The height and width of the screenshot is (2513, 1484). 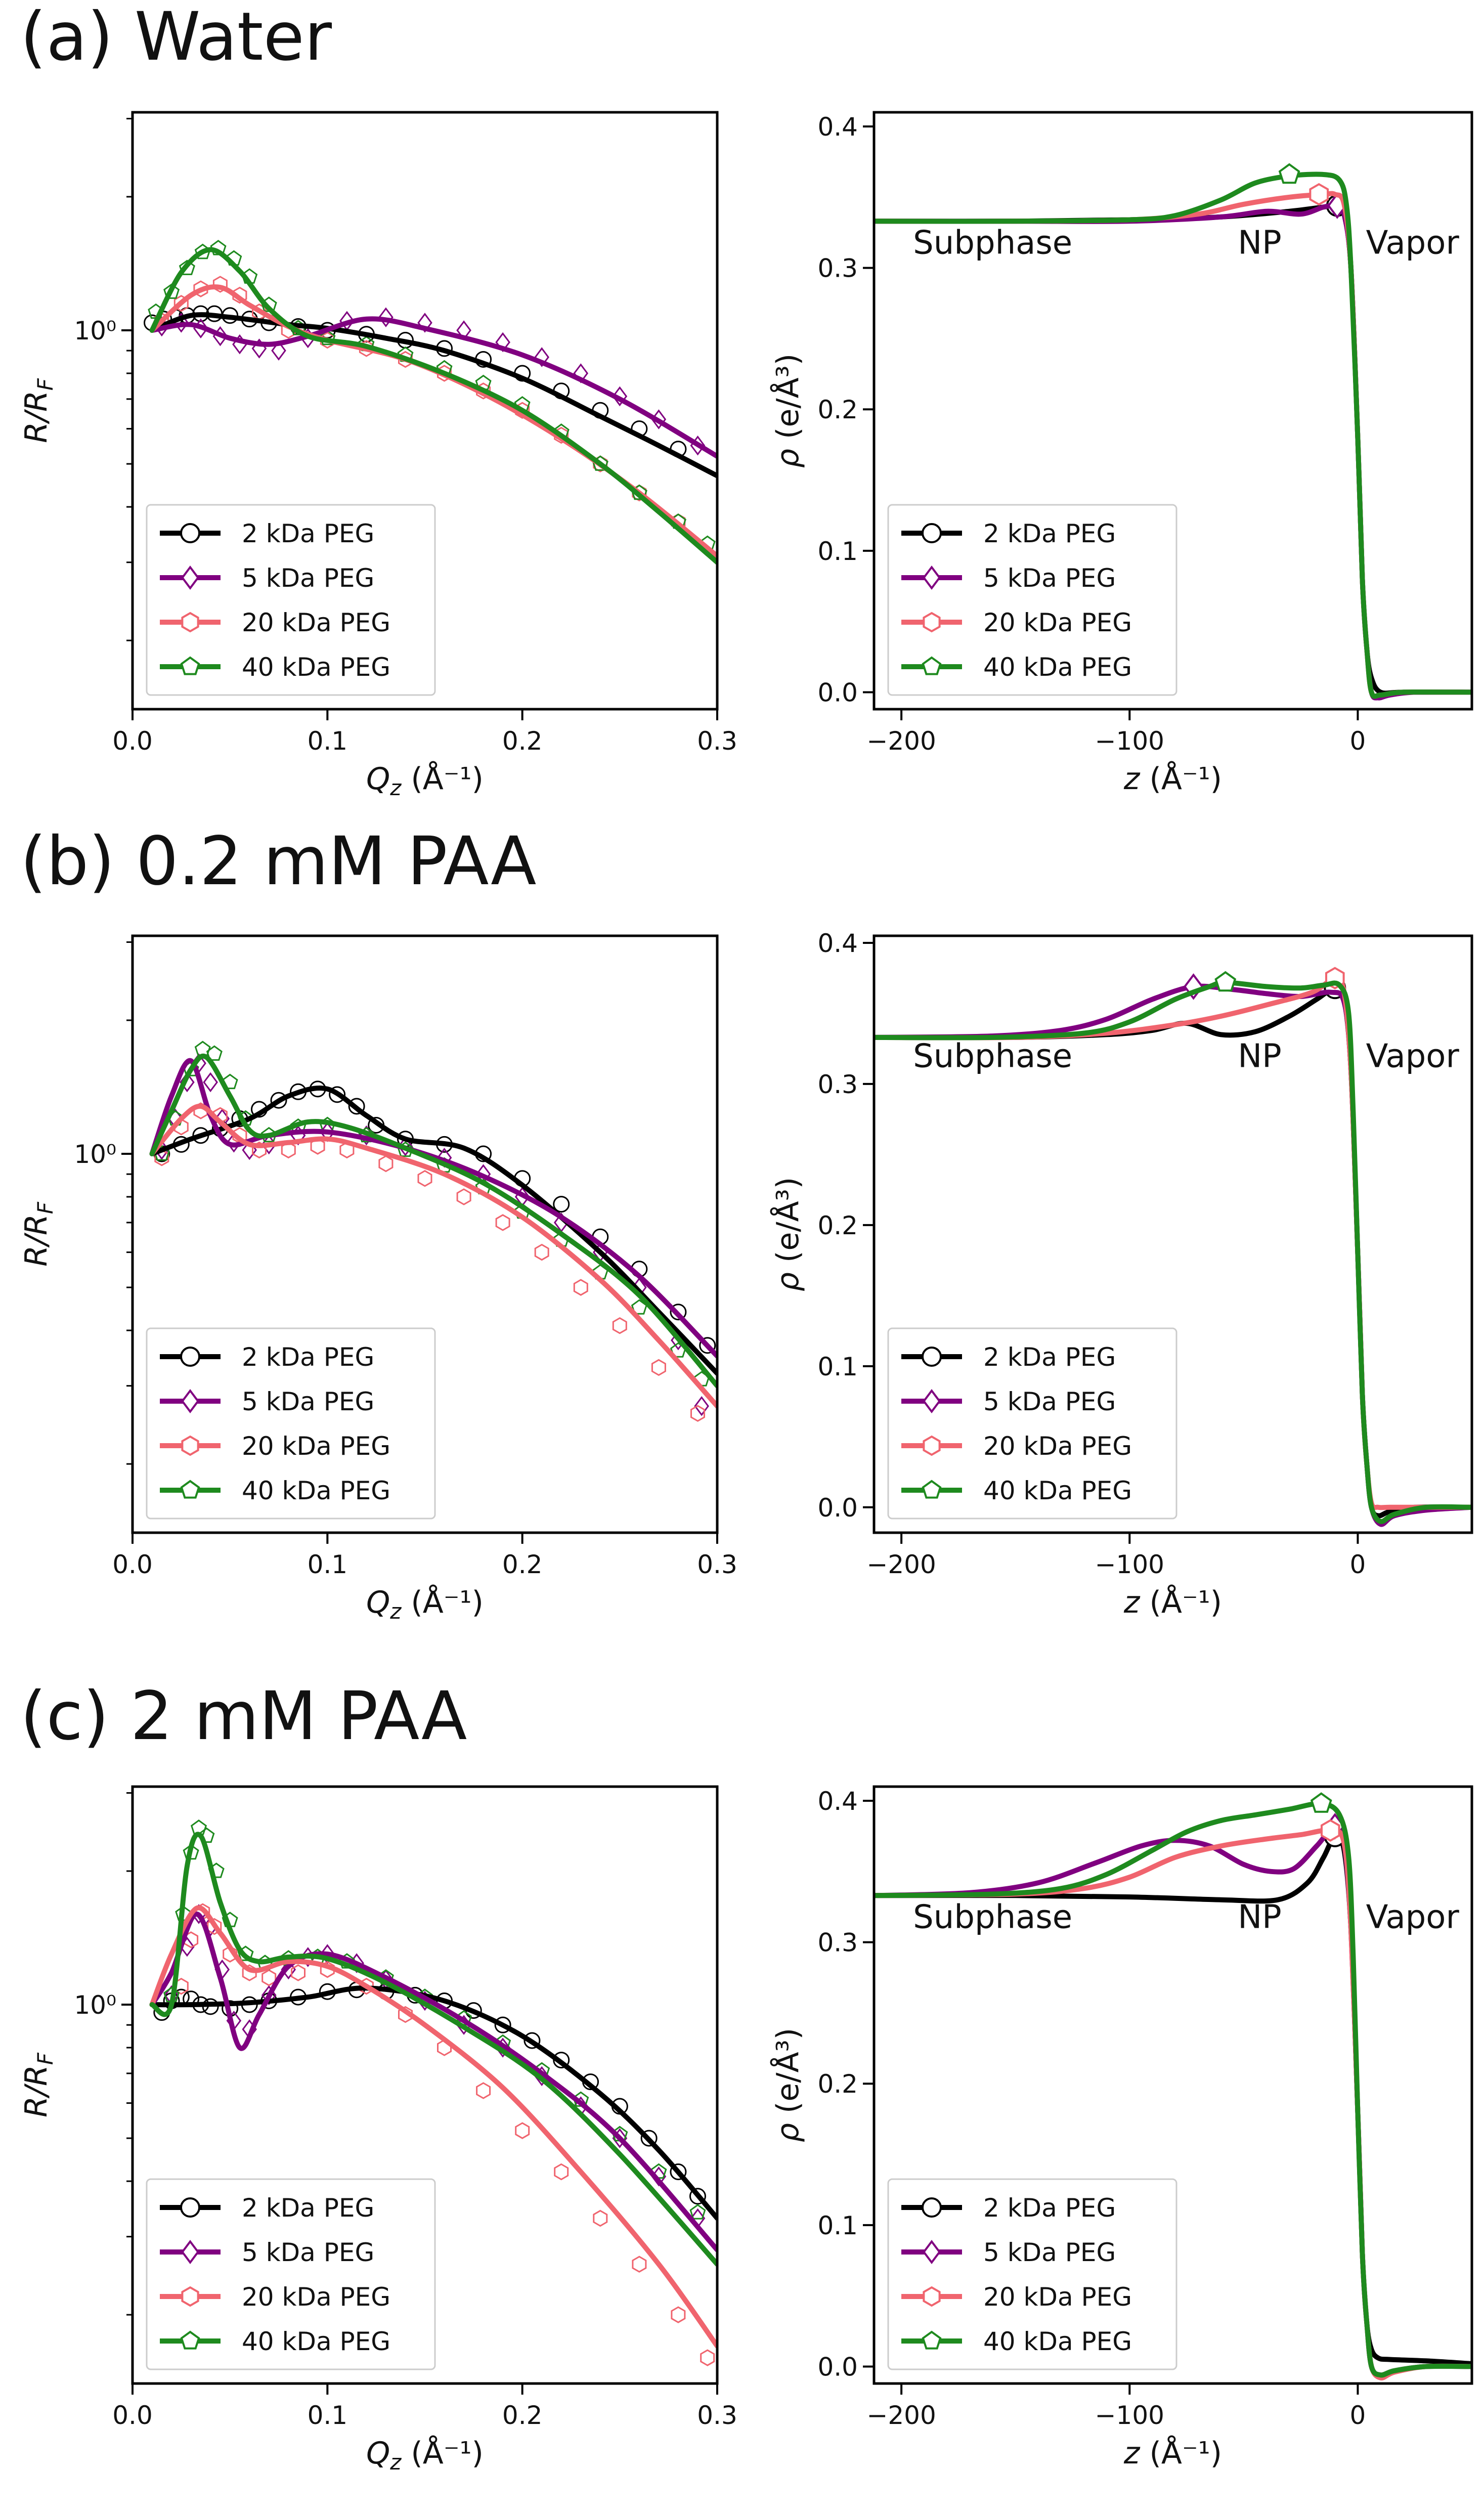 What do you see at coordinates (1319, 195) in the screenshot?
I see `series-marker-20-kda-peg` at bounding box center [1319, 195].